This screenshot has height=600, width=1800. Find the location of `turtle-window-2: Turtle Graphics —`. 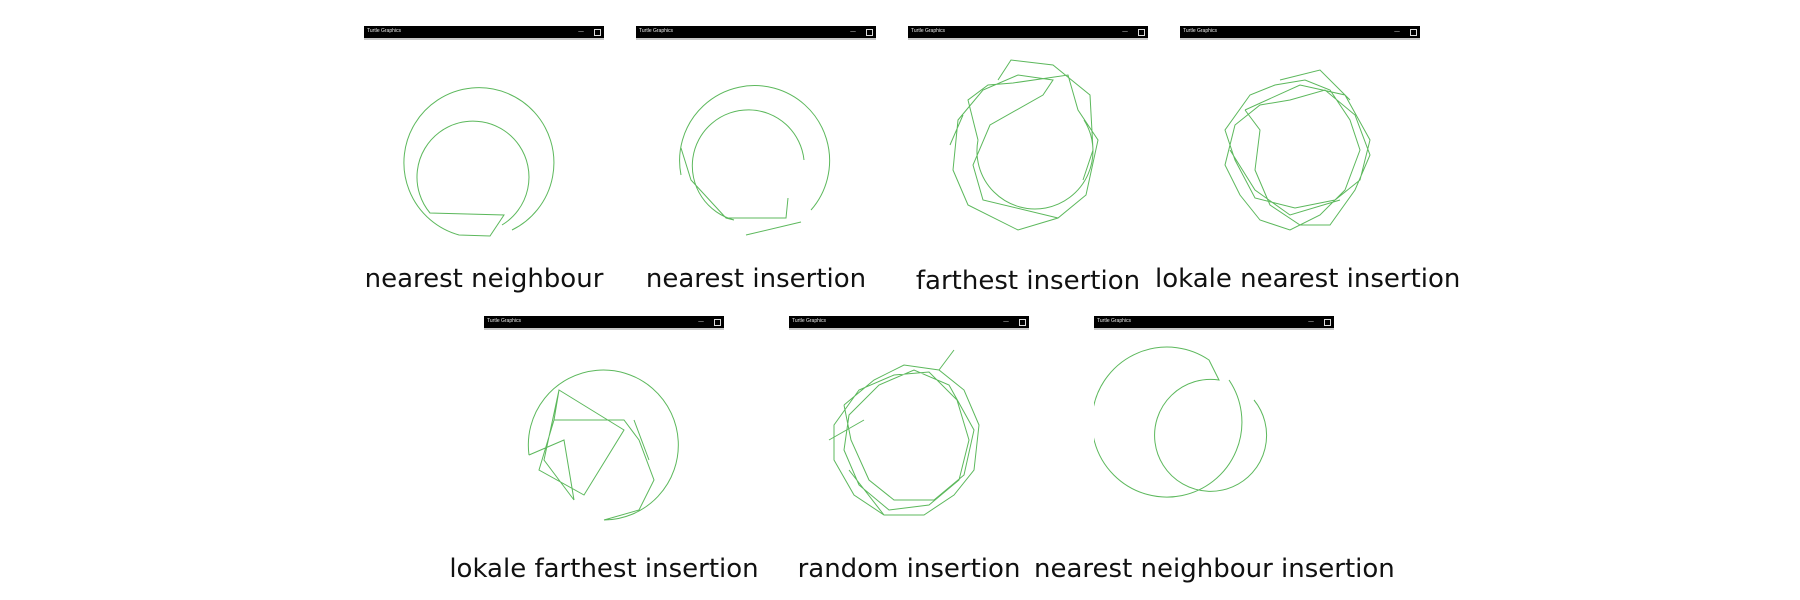

turtle-window-2: Turtle Graphics — is located at coordinates (756, 136).